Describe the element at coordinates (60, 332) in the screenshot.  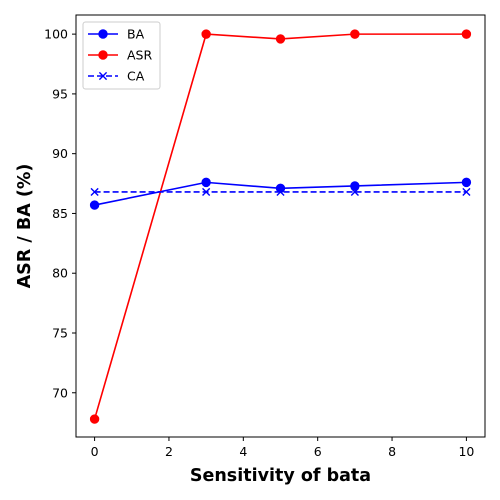
I see `y-tick-label: 75` at that location.